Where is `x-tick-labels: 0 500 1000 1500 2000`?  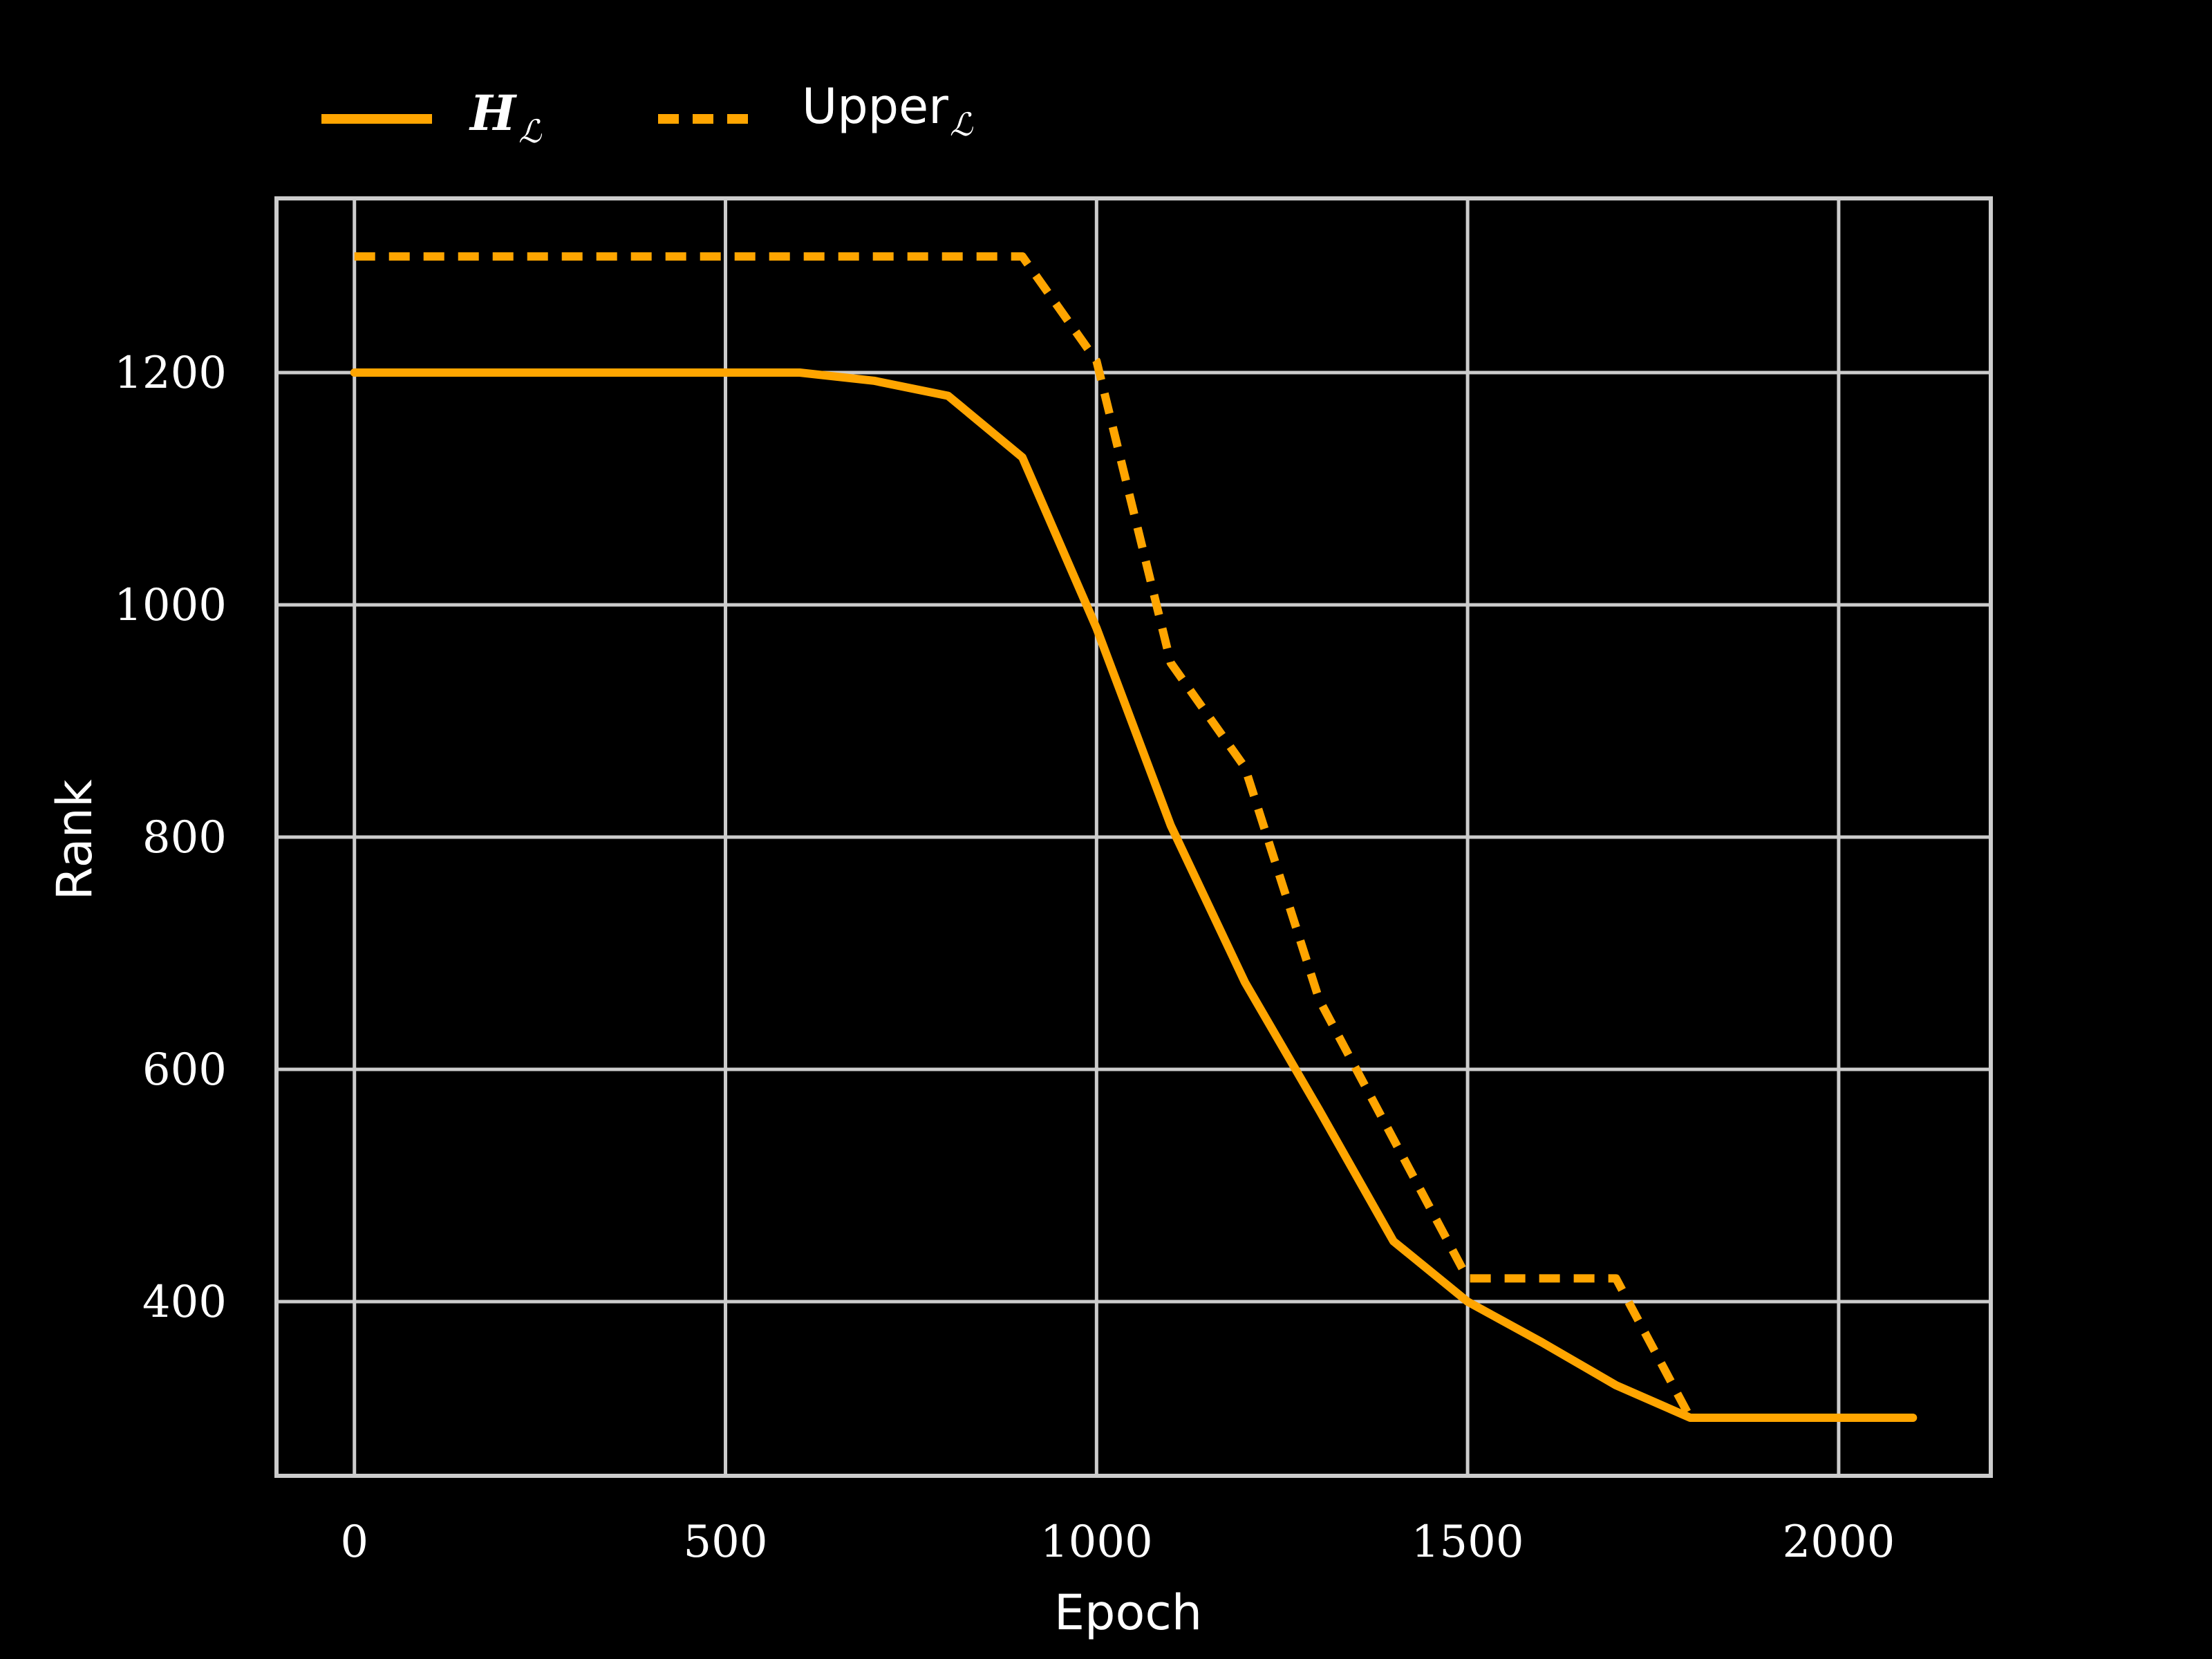 x-tick-labels: 0 500 1000 1500 2000 is located at coordinates (1117, 1543).